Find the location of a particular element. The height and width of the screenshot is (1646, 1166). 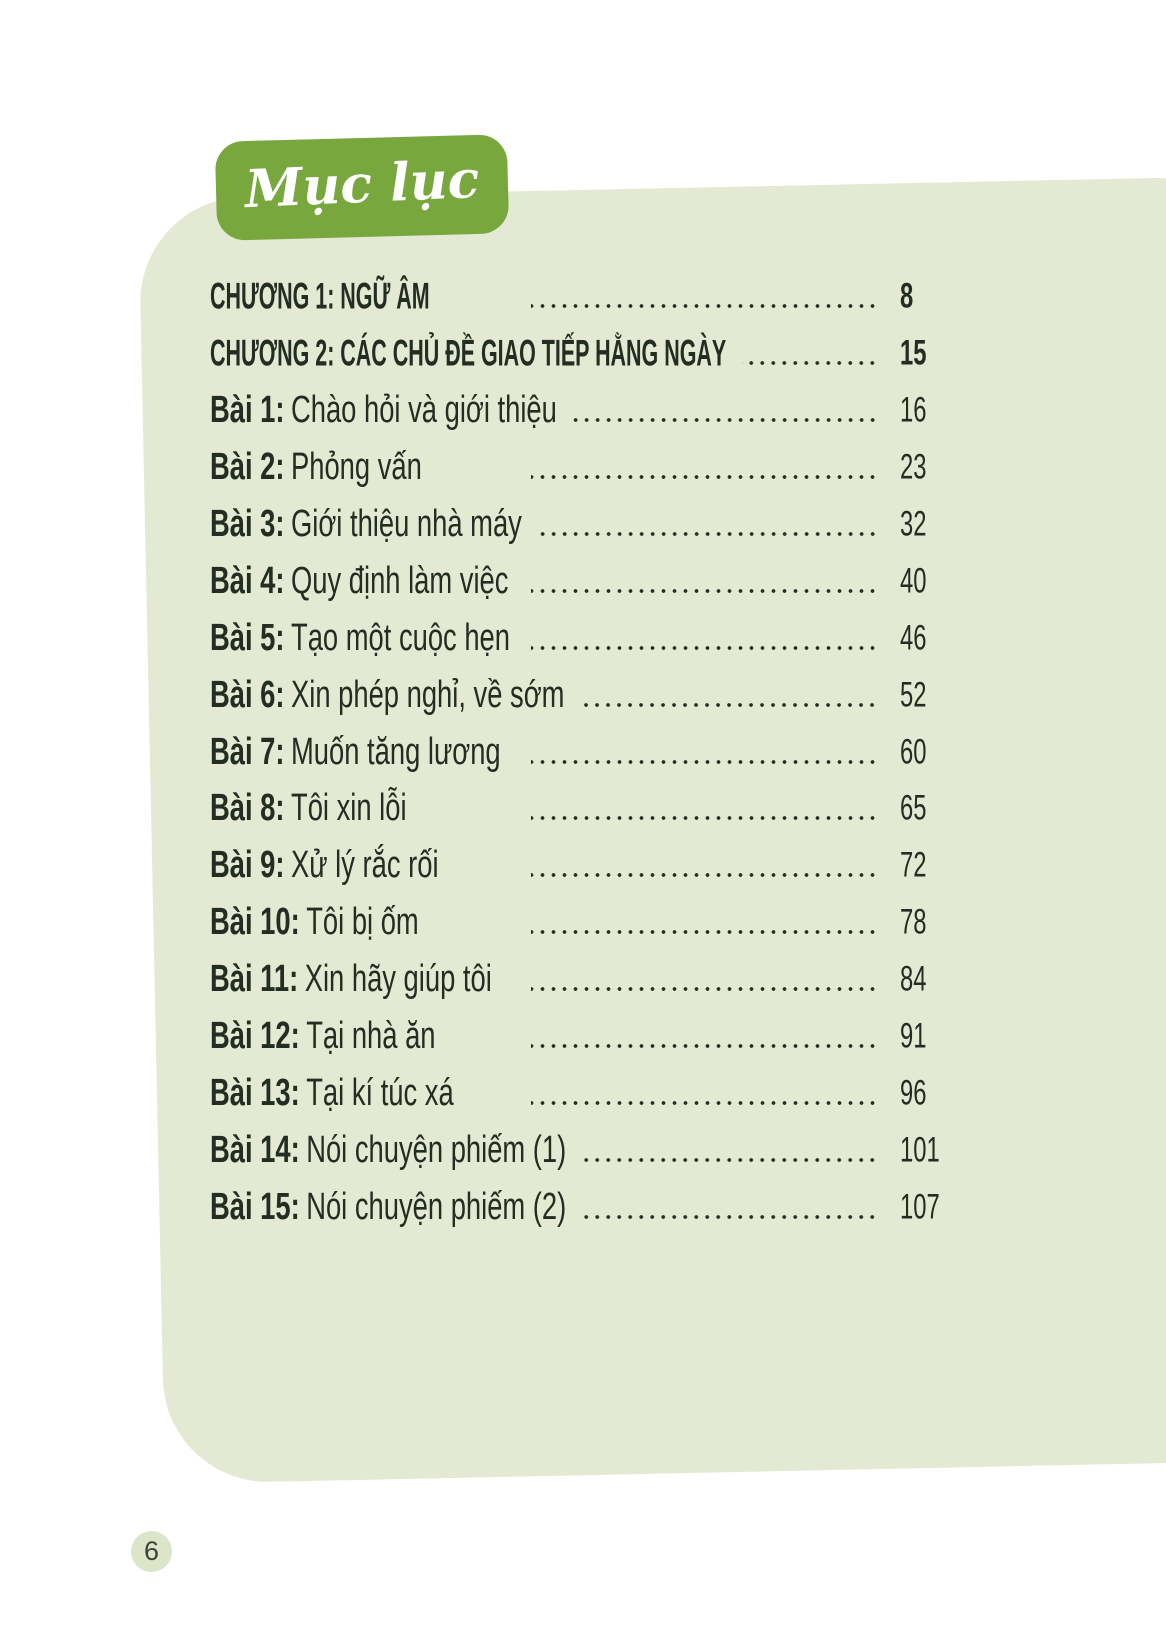

toc-entry-label: Bài 14: Nói chuyện phiếm (1) is located at coordinates (388, 1150).